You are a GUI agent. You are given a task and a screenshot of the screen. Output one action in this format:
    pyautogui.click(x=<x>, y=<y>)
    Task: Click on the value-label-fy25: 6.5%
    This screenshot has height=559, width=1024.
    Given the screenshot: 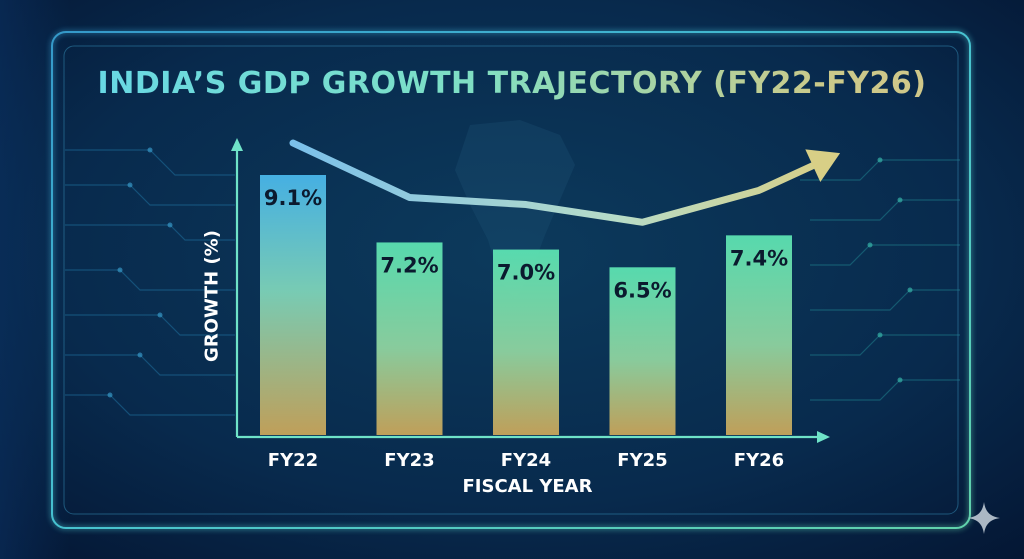 What is the action you would take?
    pyautogui.click(x=642, y=290)
    